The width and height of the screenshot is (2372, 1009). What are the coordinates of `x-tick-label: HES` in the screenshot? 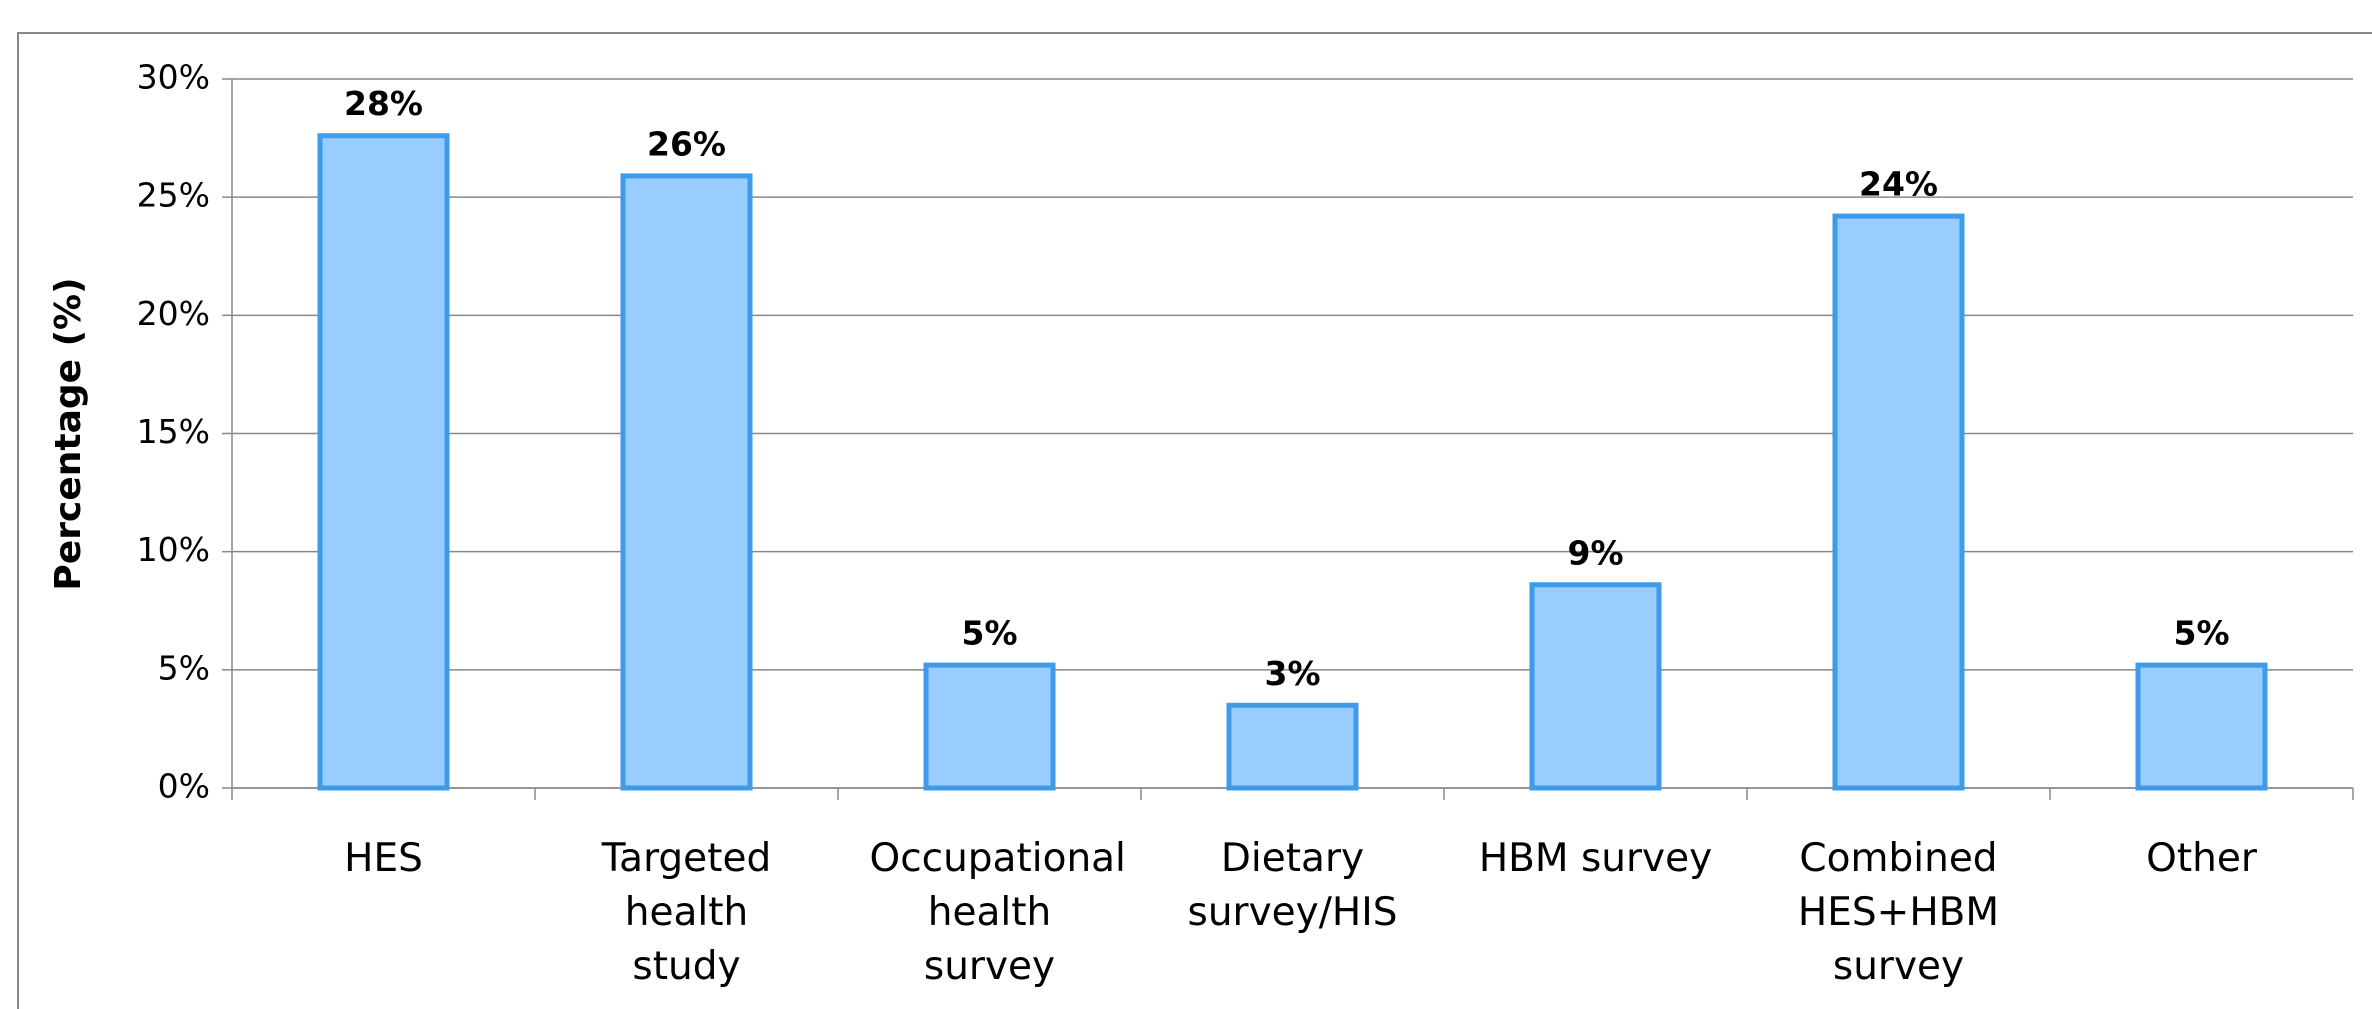 It's located at (383, 858).